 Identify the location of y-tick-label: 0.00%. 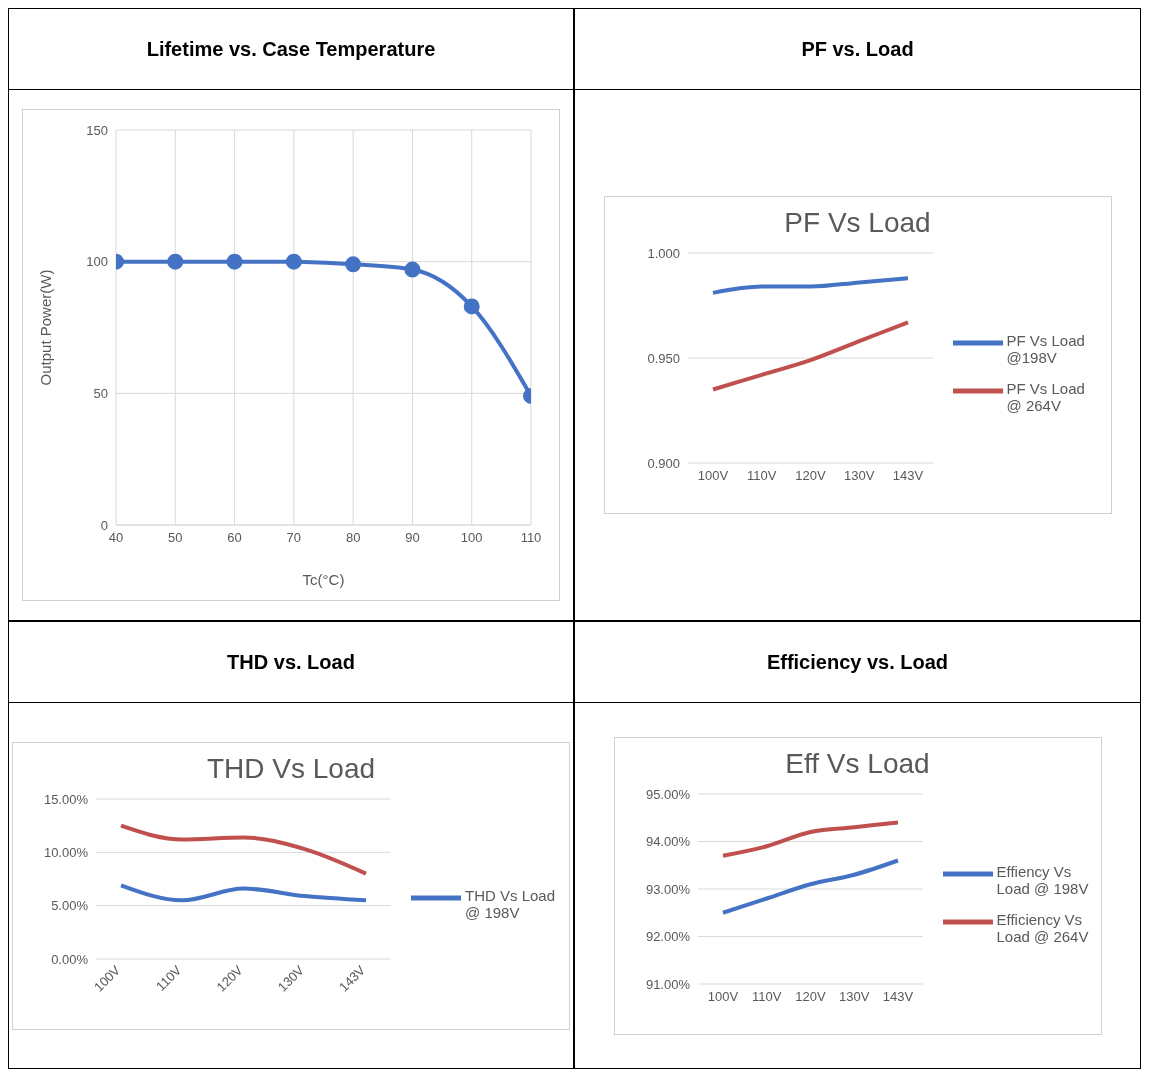
(70, 959).